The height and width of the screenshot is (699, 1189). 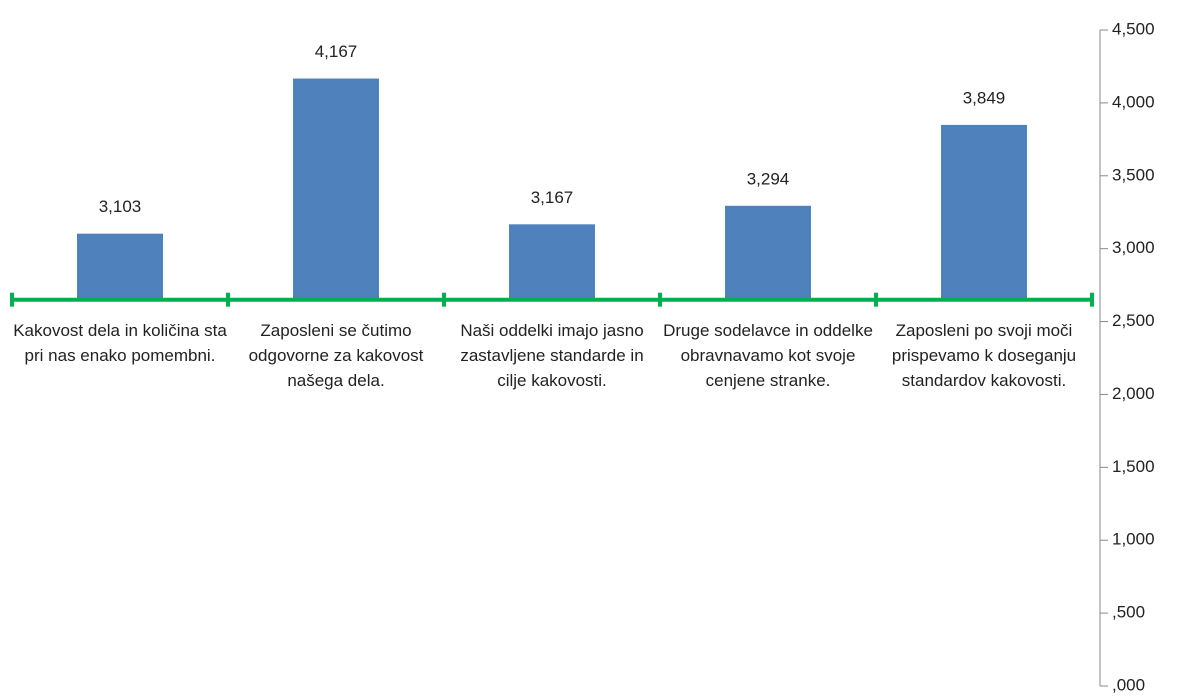 What do you see at coordinates (1128, 684) in the screenshot?
I see `y-tick-label: ,000` at bounding box center [1128, 684].